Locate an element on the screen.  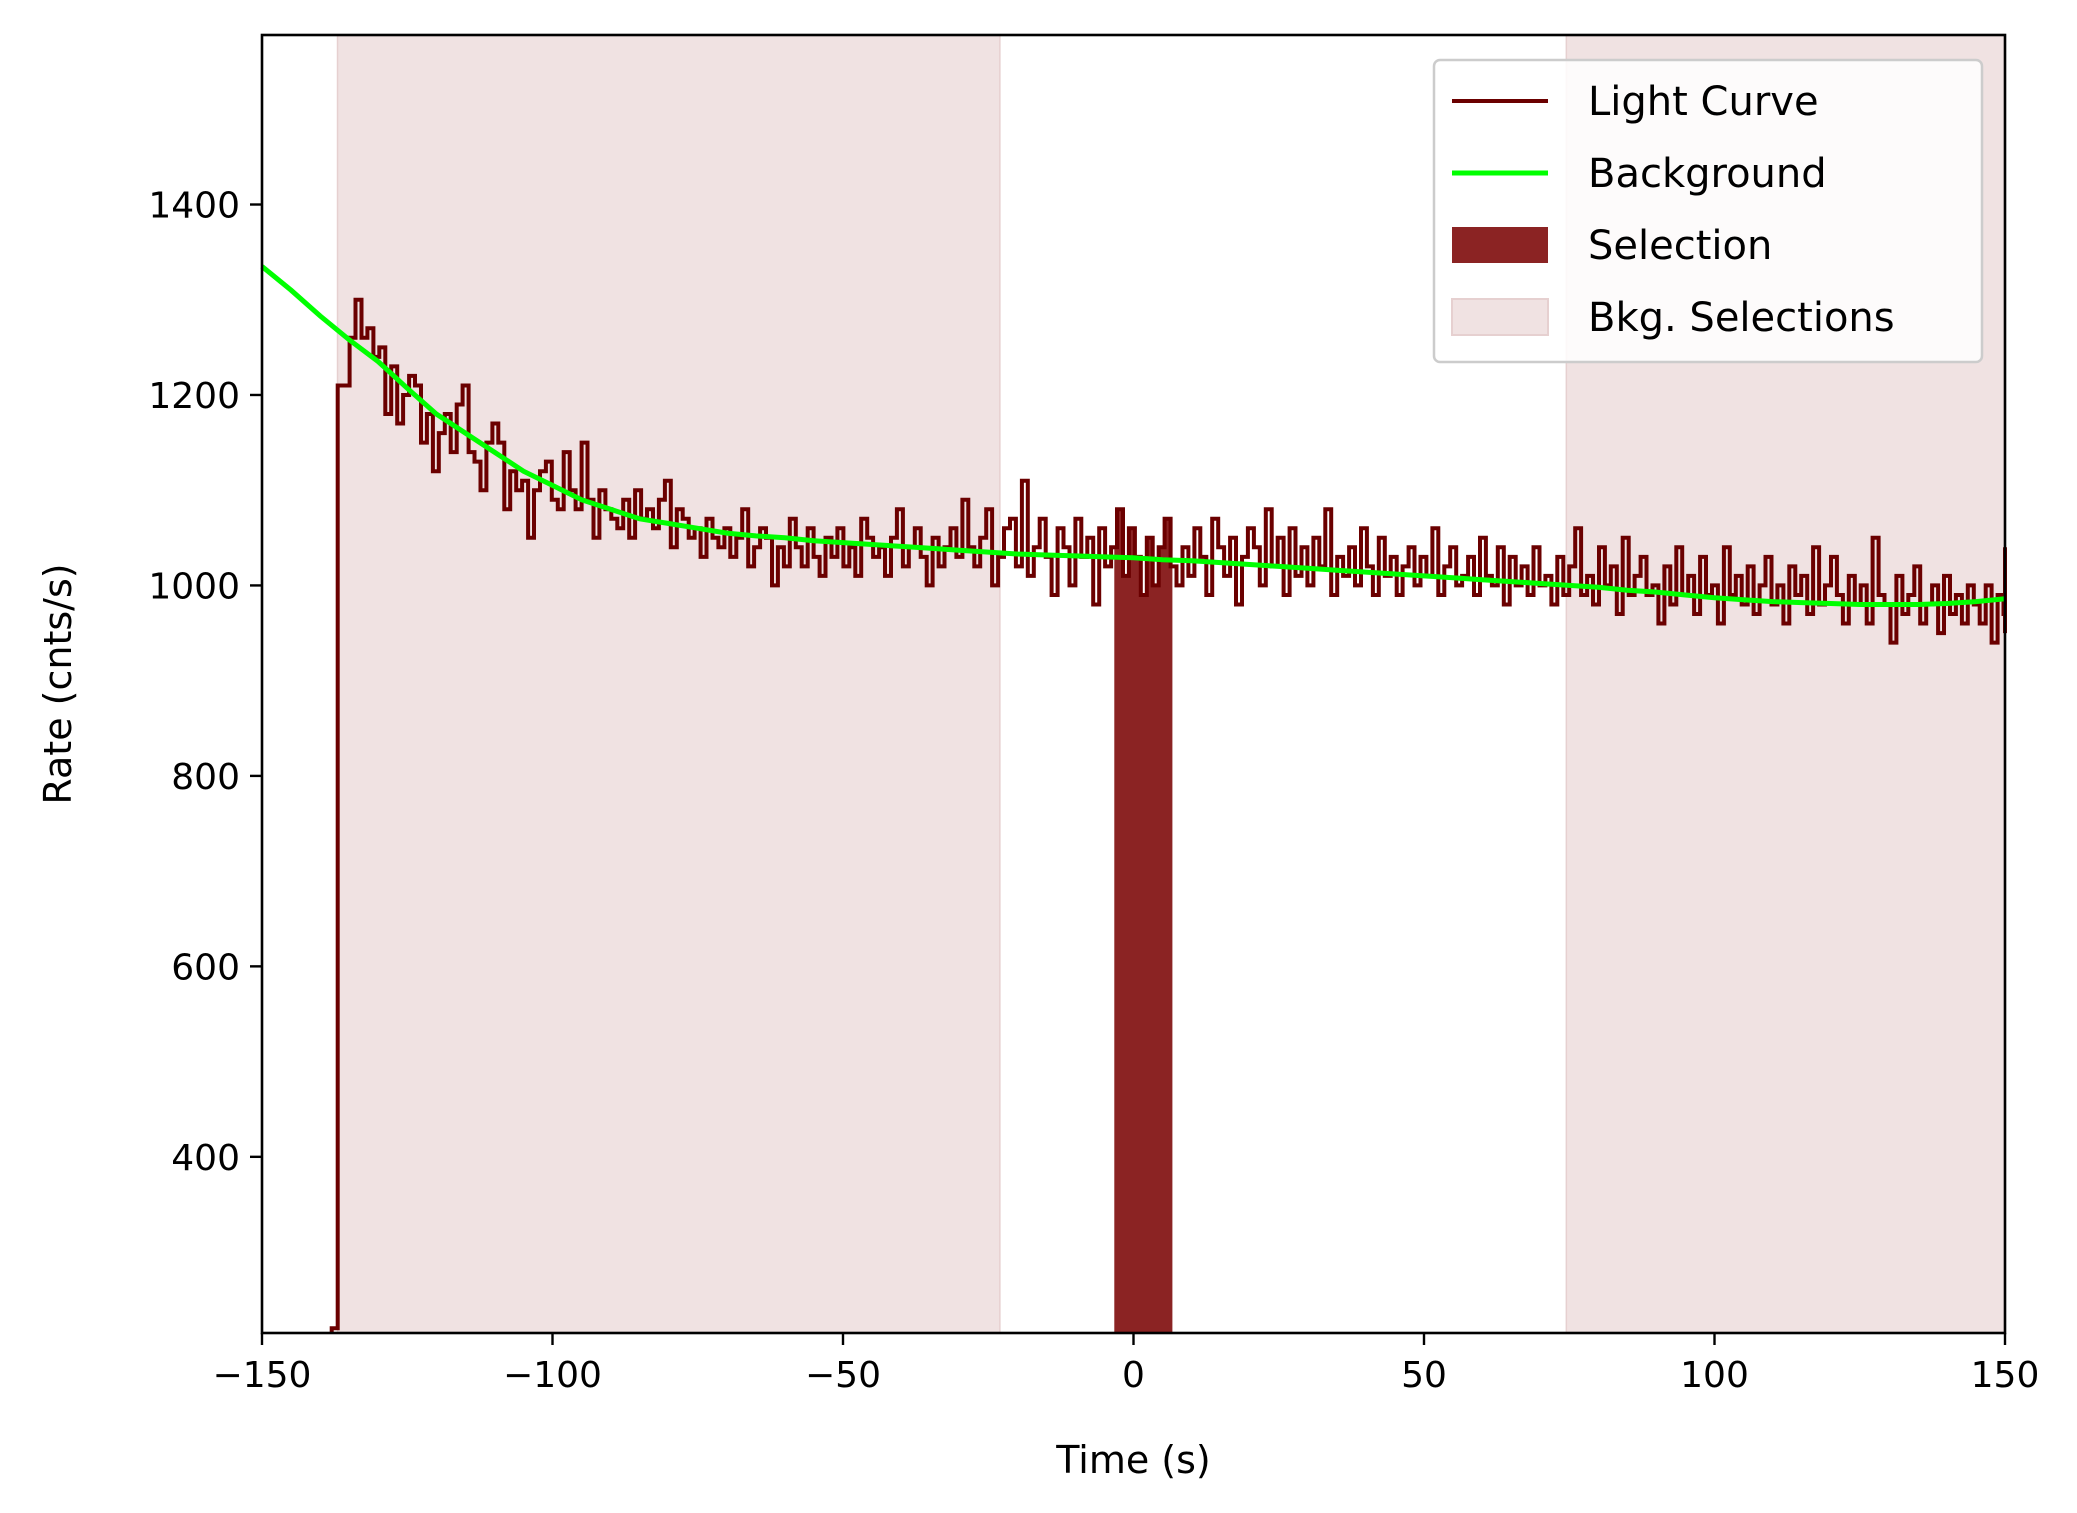
x-tick-label: 0 is located at coordinates (1133, 1375).